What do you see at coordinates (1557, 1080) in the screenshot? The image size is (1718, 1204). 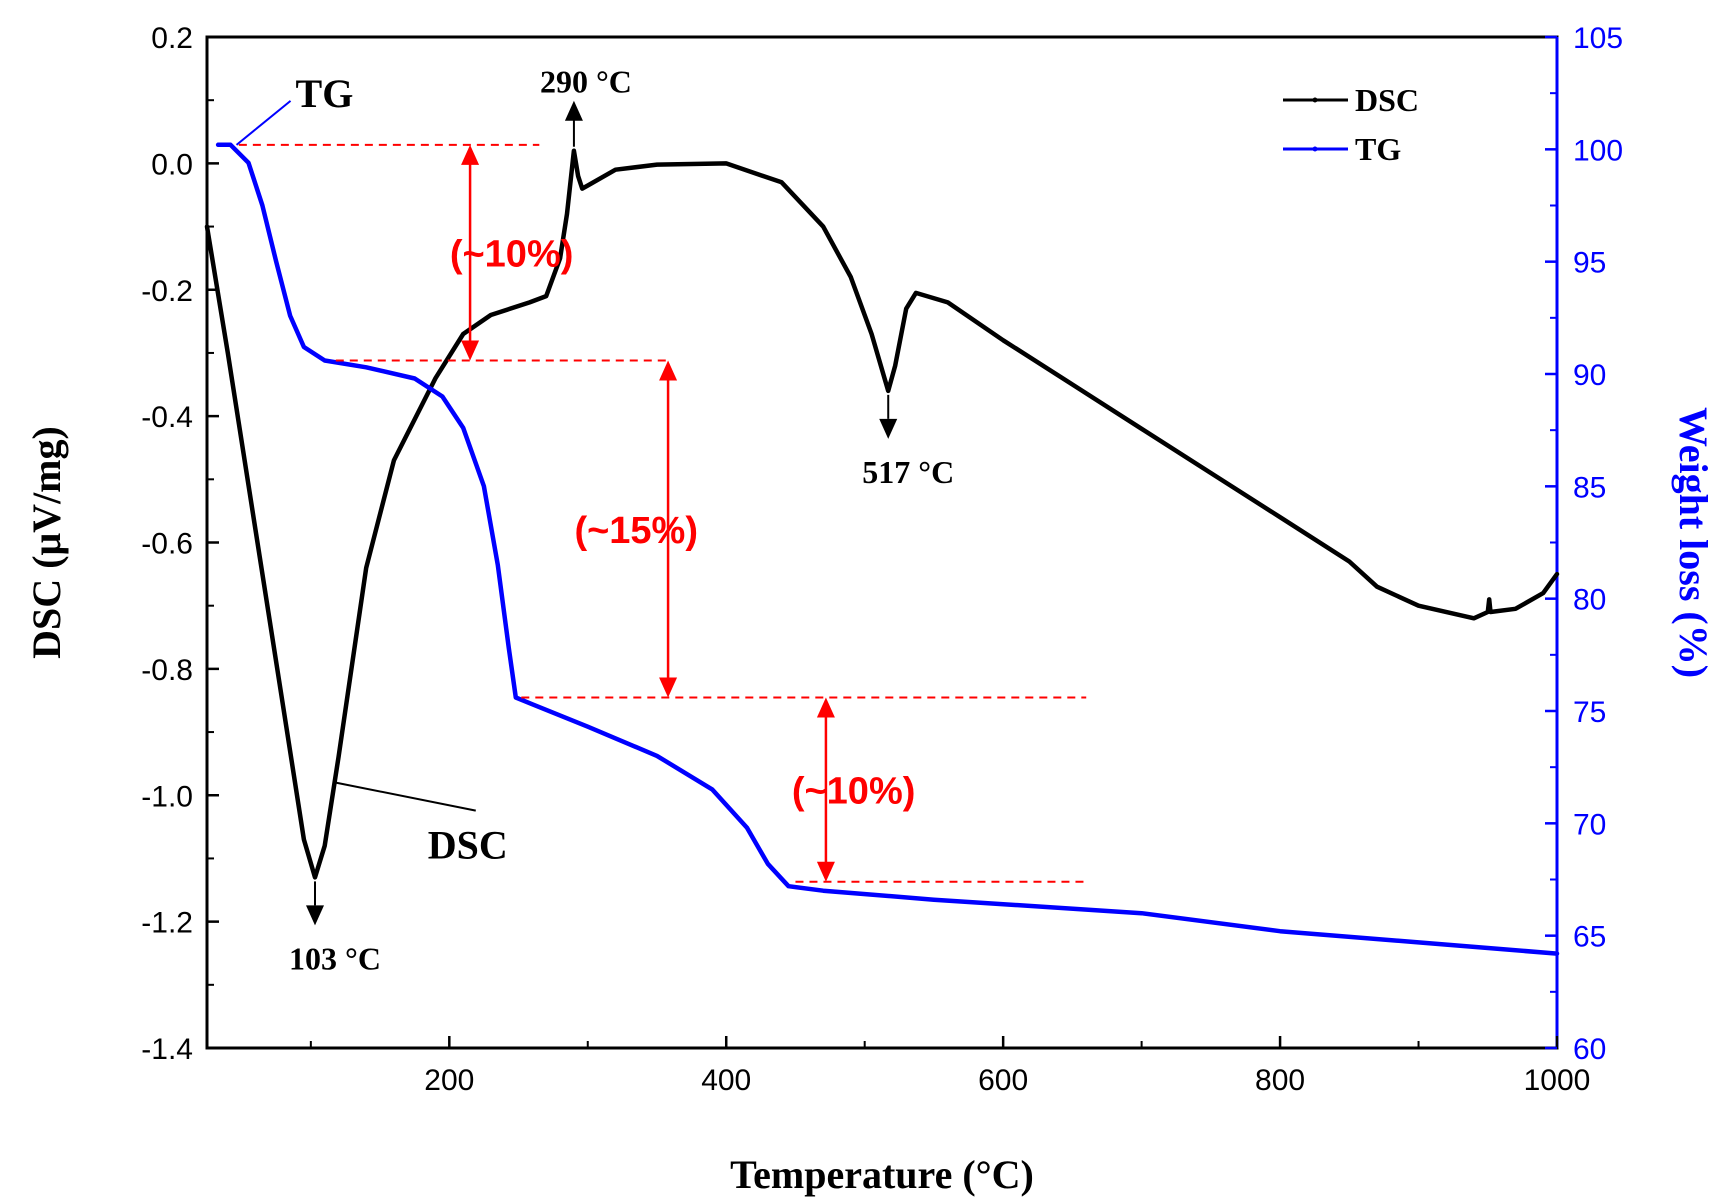 I see `x-tick-label: 1000` at bounding box center [1557, 1080].